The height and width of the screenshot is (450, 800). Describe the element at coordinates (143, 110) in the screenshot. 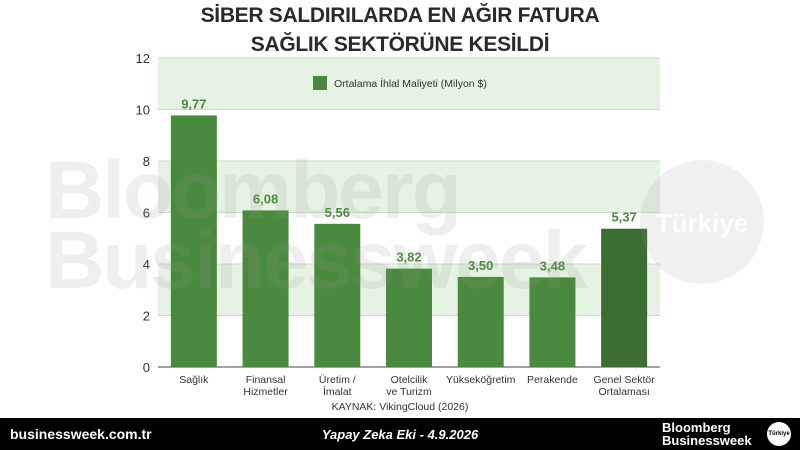

I see `y-tick-label: 10` at that location.